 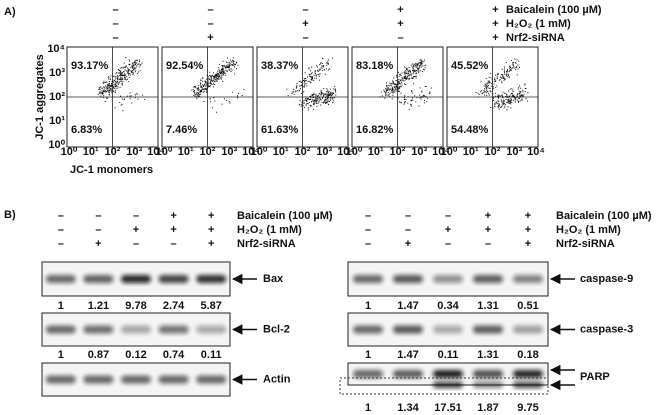 What do you see at coordinates (57, 121) in the screenshot?
I see `axis-tick-label: 10¹` at bounding box center [57, 121].